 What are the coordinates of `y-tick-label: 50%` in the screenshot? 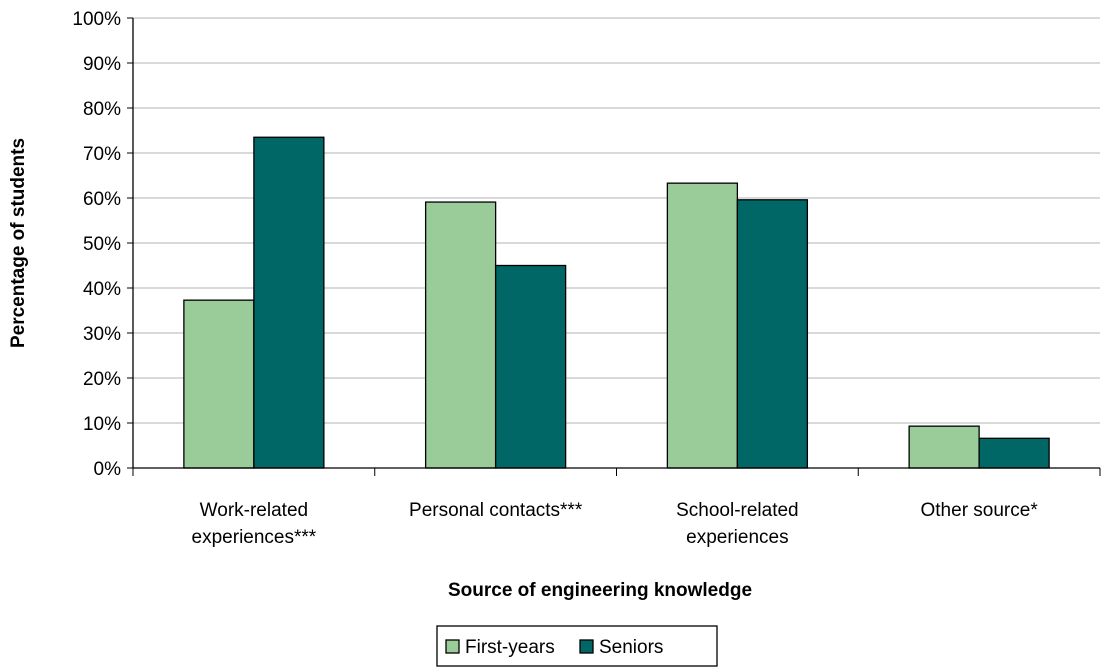 It's located at (102, 244).